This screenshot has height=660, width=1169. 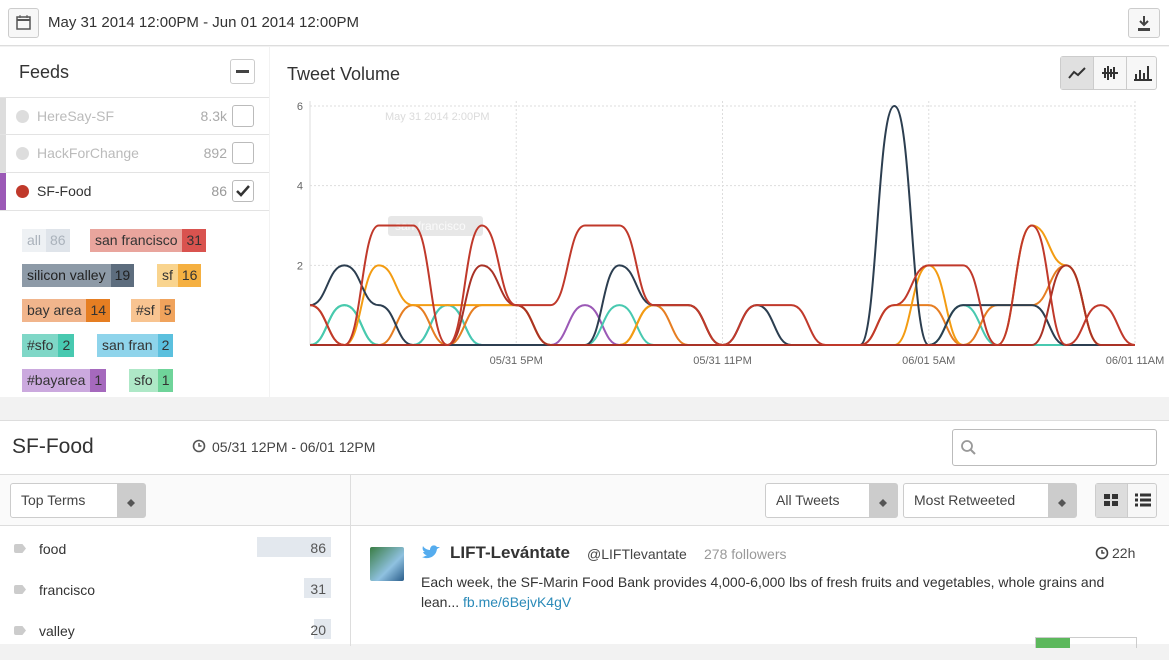 I want to click on tag: bay area 14, so click(x=66, y=310).